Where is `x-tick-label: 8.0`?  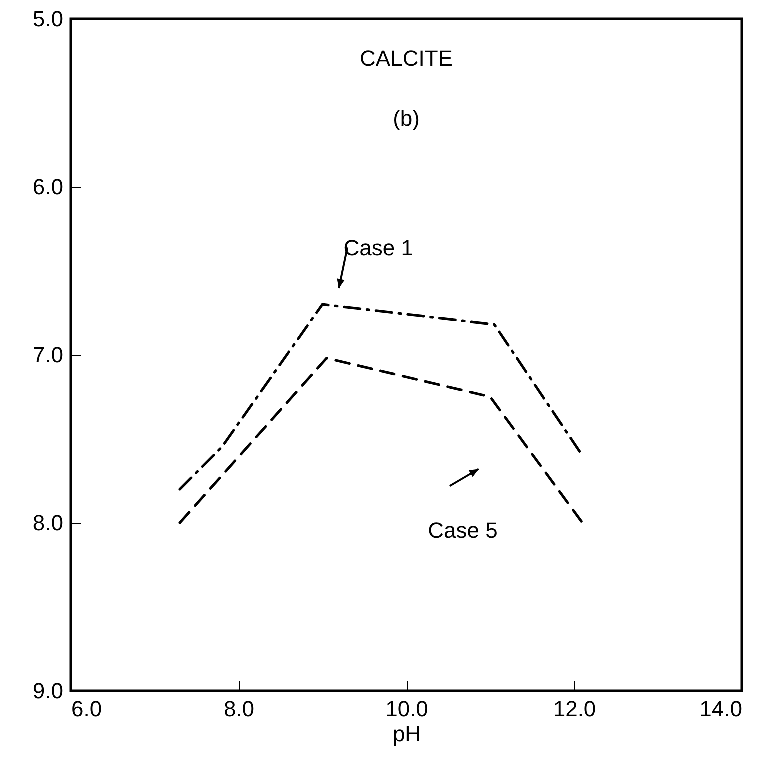 x-tick-label: 8.0 is located at coordinates (239, 709).